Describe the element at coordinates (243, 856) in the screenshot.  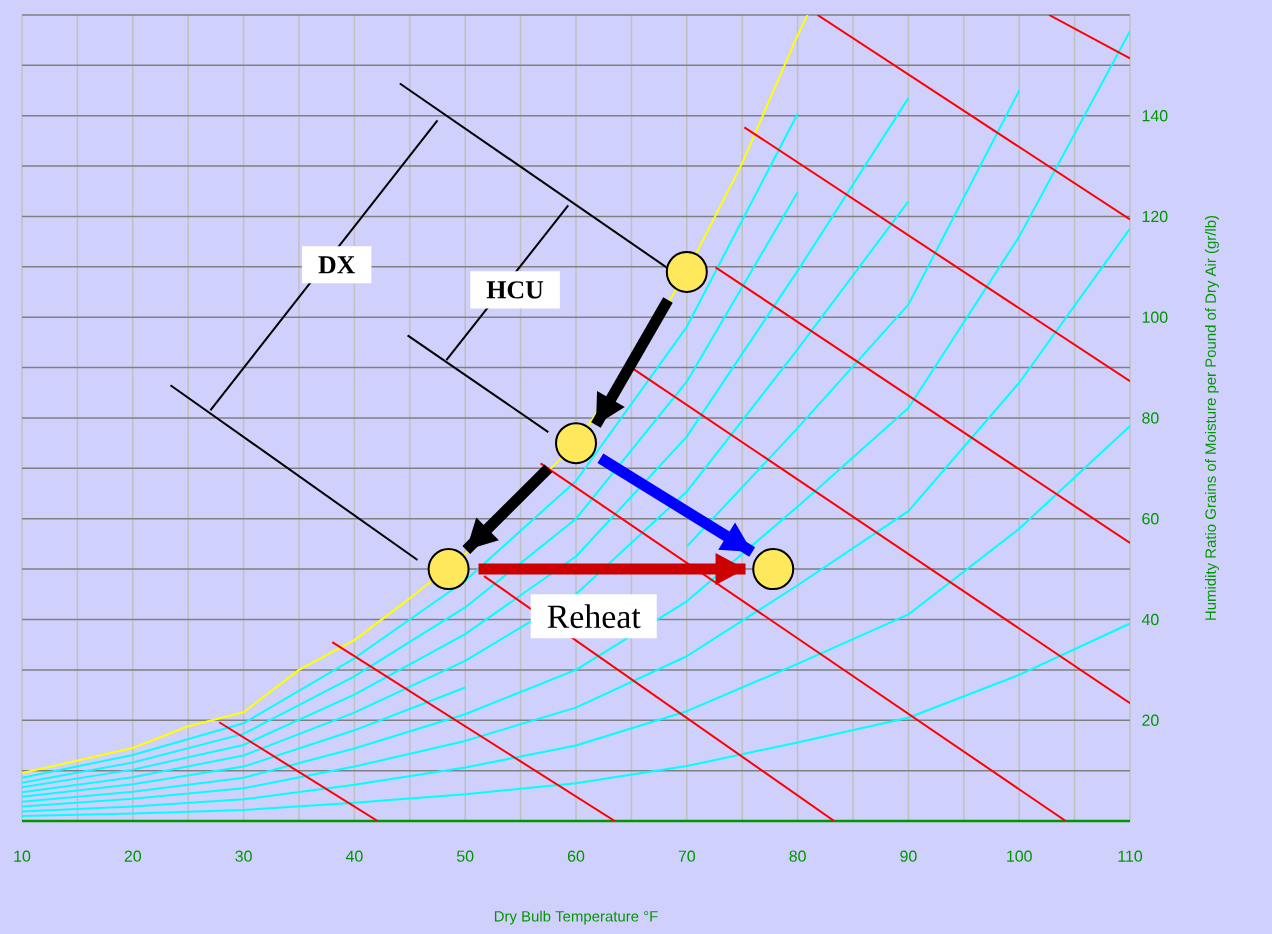
I see `x-tick-label: 30` at that location.